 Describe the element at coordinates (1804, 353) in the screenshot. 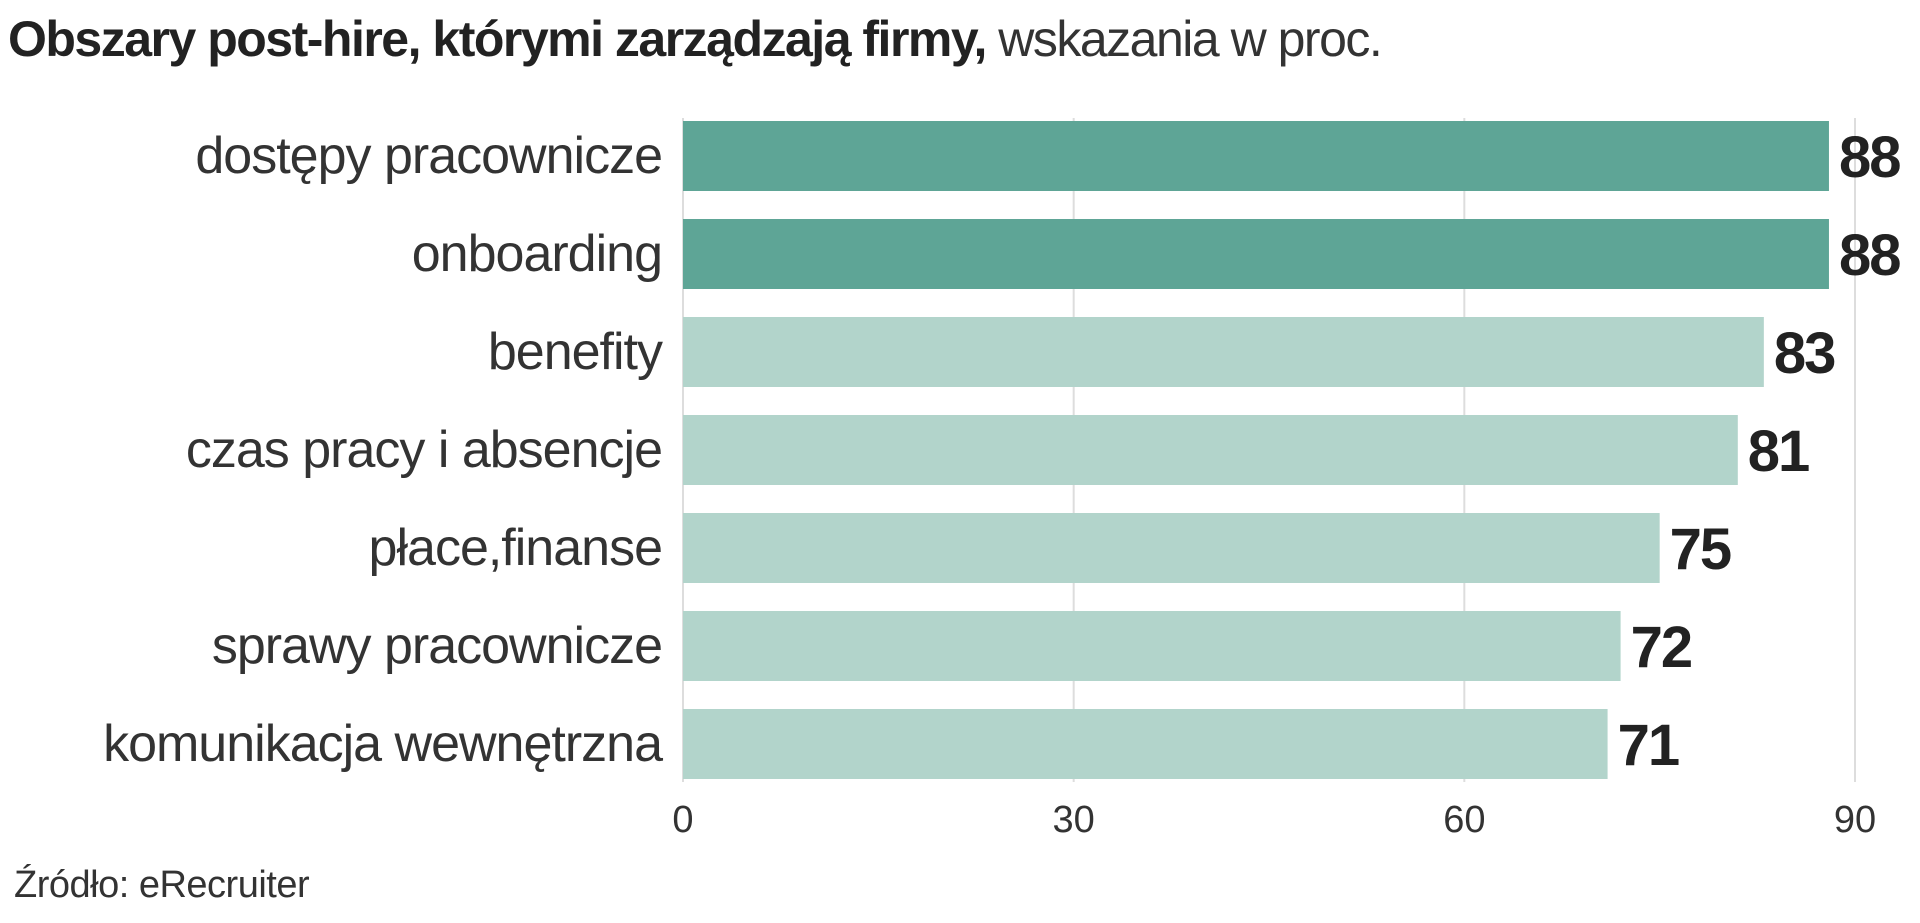

I see `value-label: 83` at that location.